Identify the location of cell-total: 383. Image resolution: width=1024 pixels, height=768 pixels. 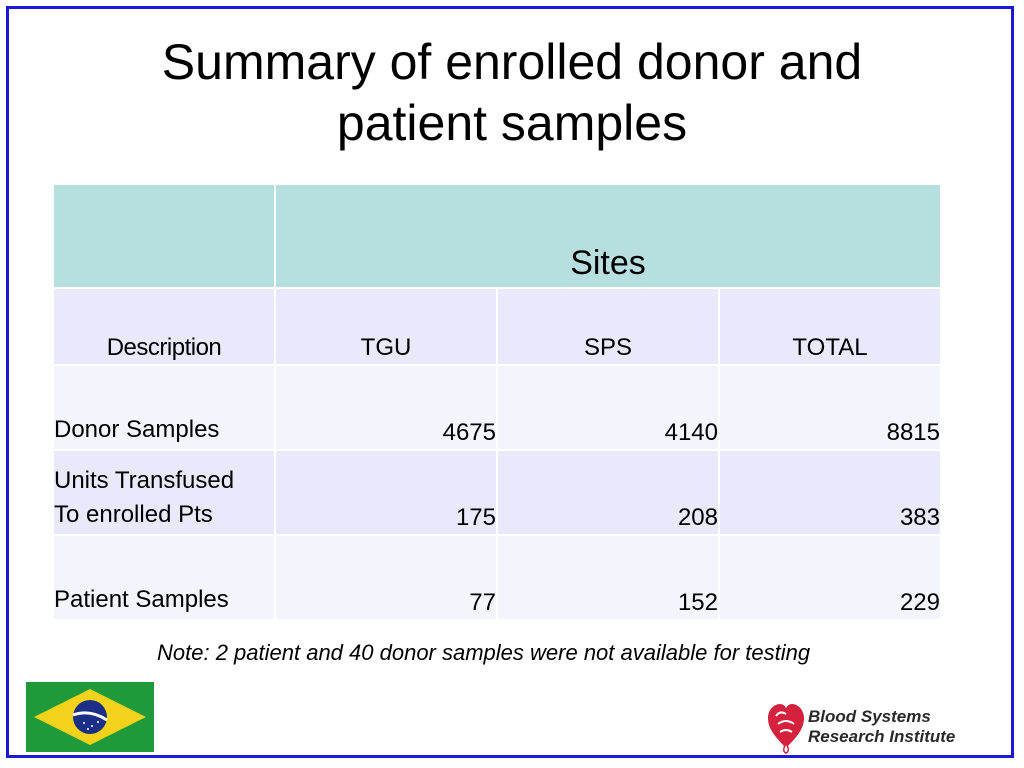
(830, 492).